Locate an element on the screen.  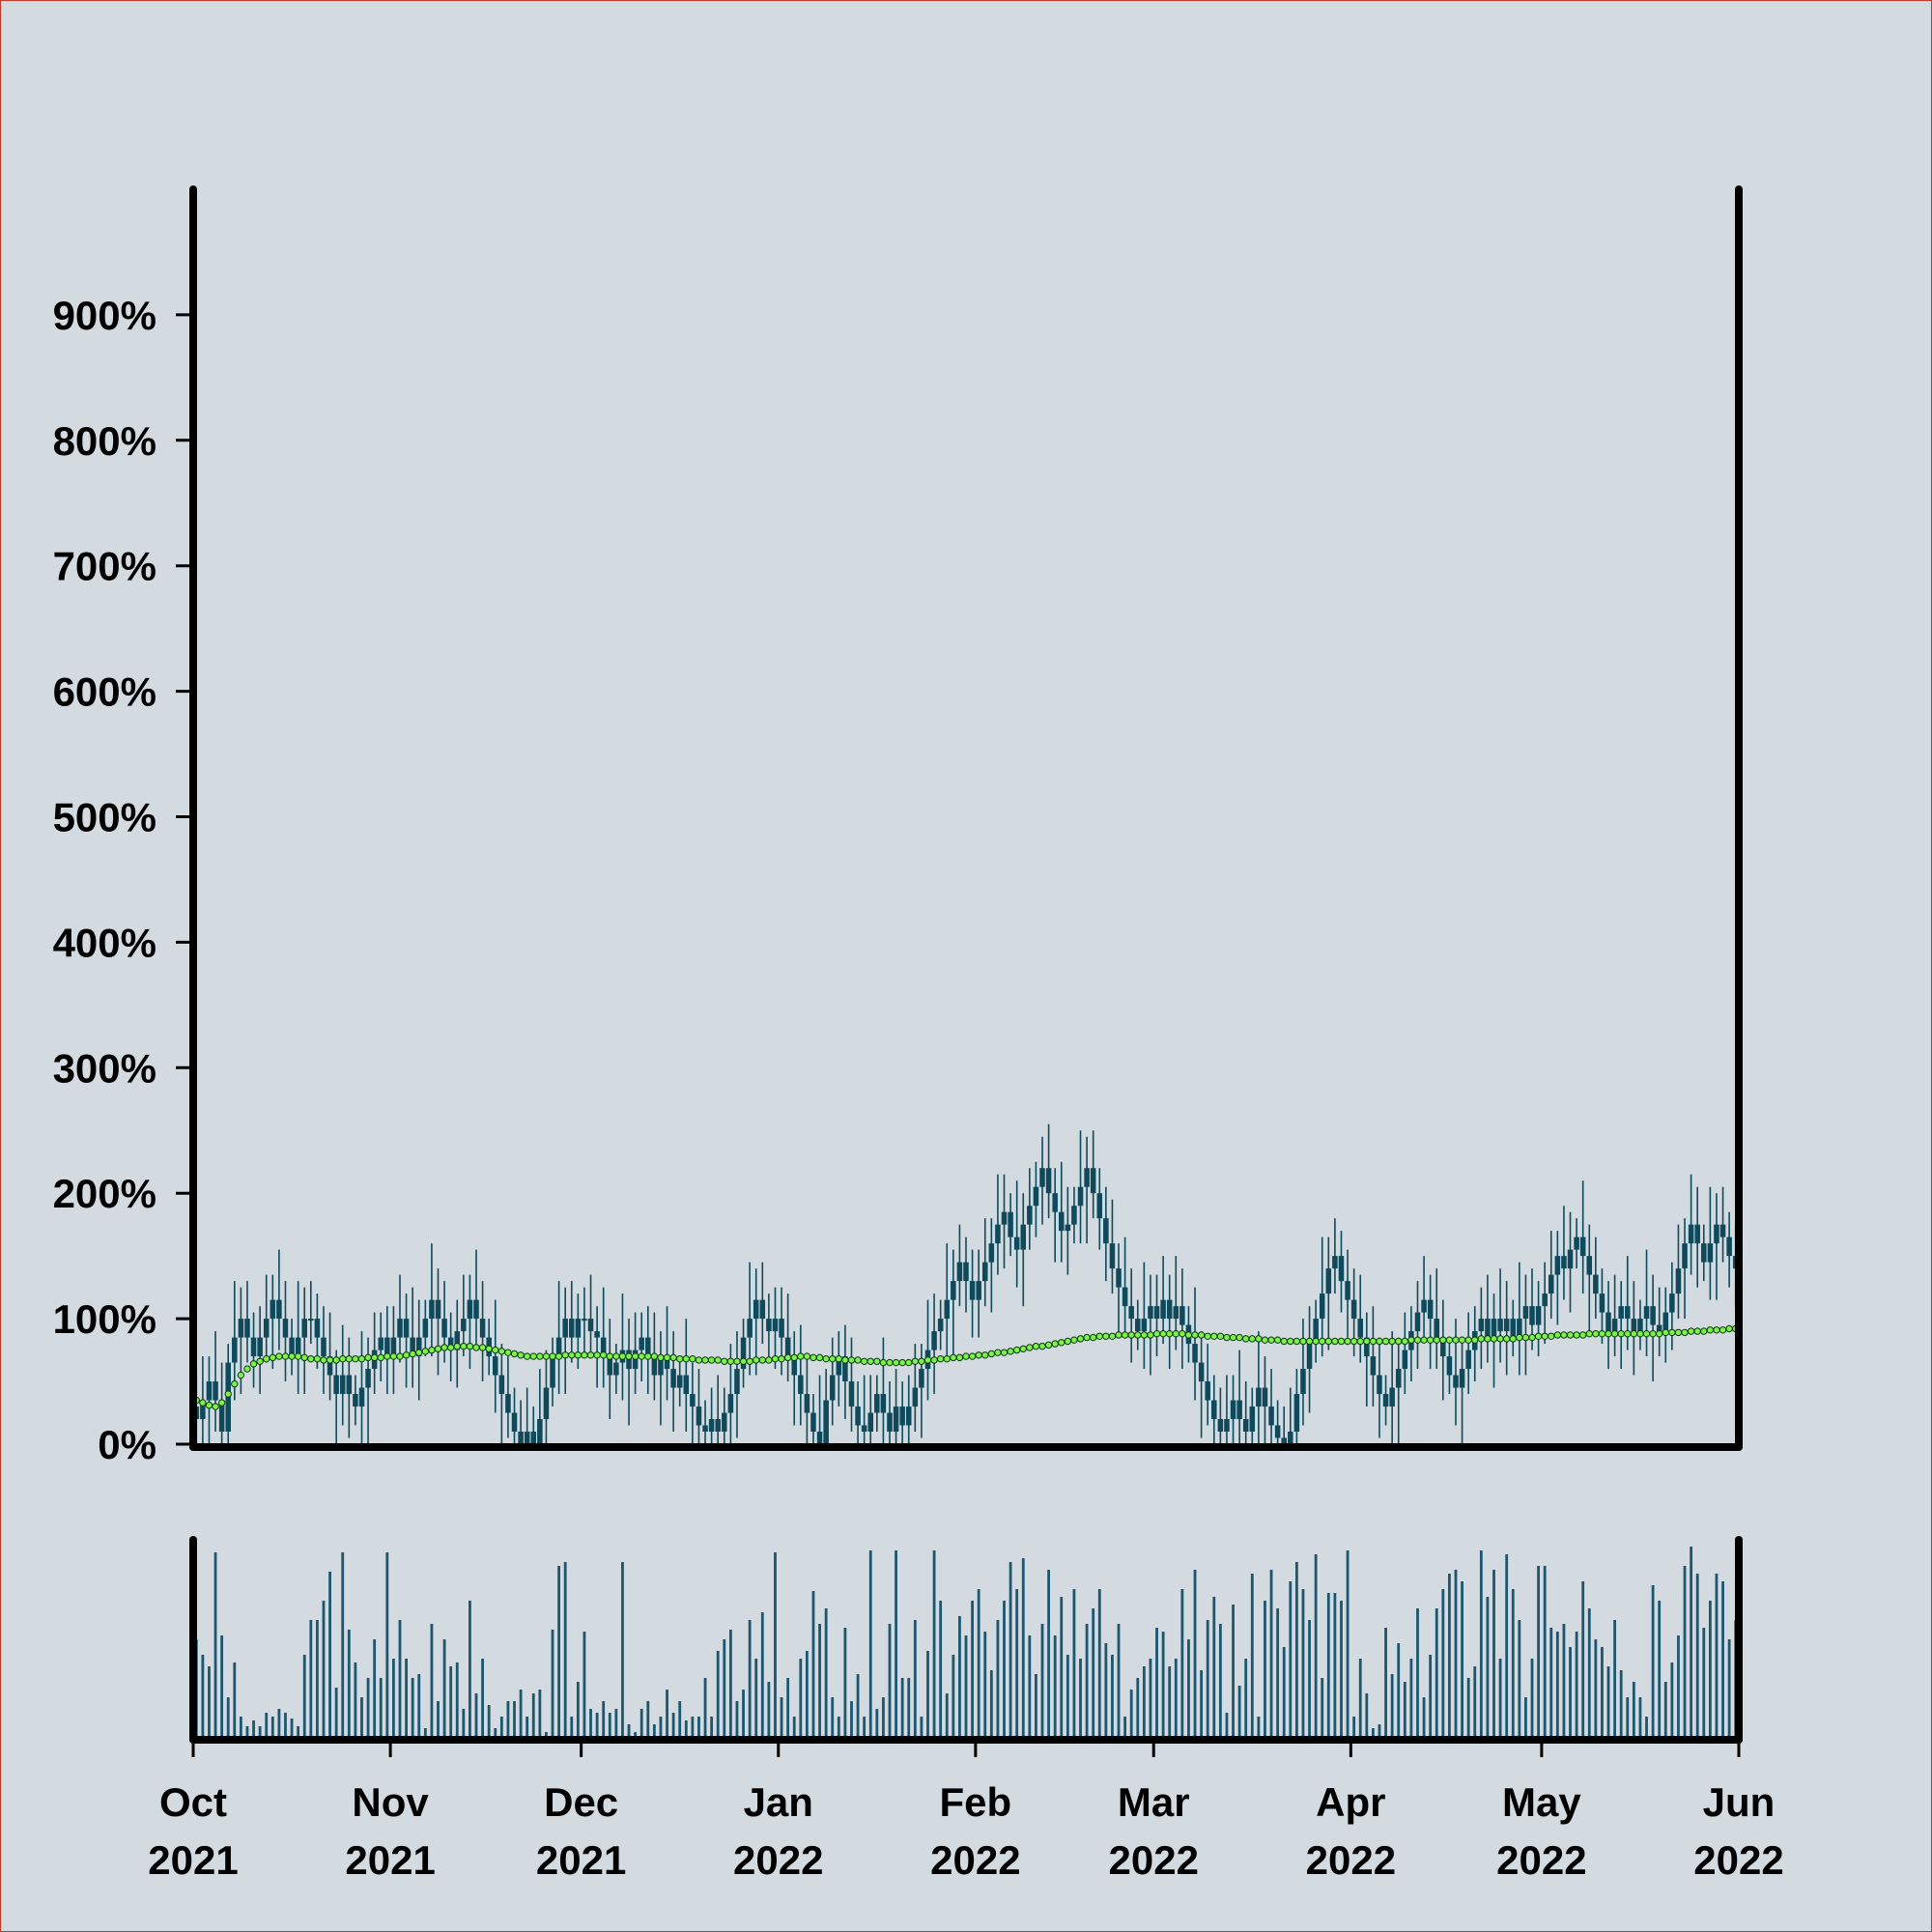
y-tick-label: 600% is located at coordinates (104, 692).